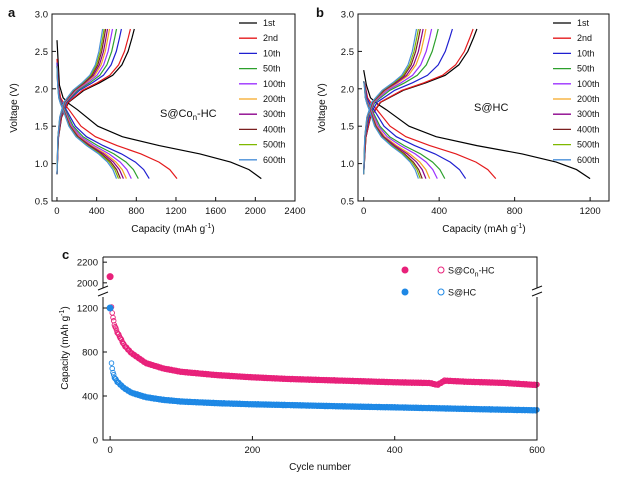  Describe the element at coordinates (90, 397) in the screenshot. I see `panel-c-y-tick-label: 400` at that location.